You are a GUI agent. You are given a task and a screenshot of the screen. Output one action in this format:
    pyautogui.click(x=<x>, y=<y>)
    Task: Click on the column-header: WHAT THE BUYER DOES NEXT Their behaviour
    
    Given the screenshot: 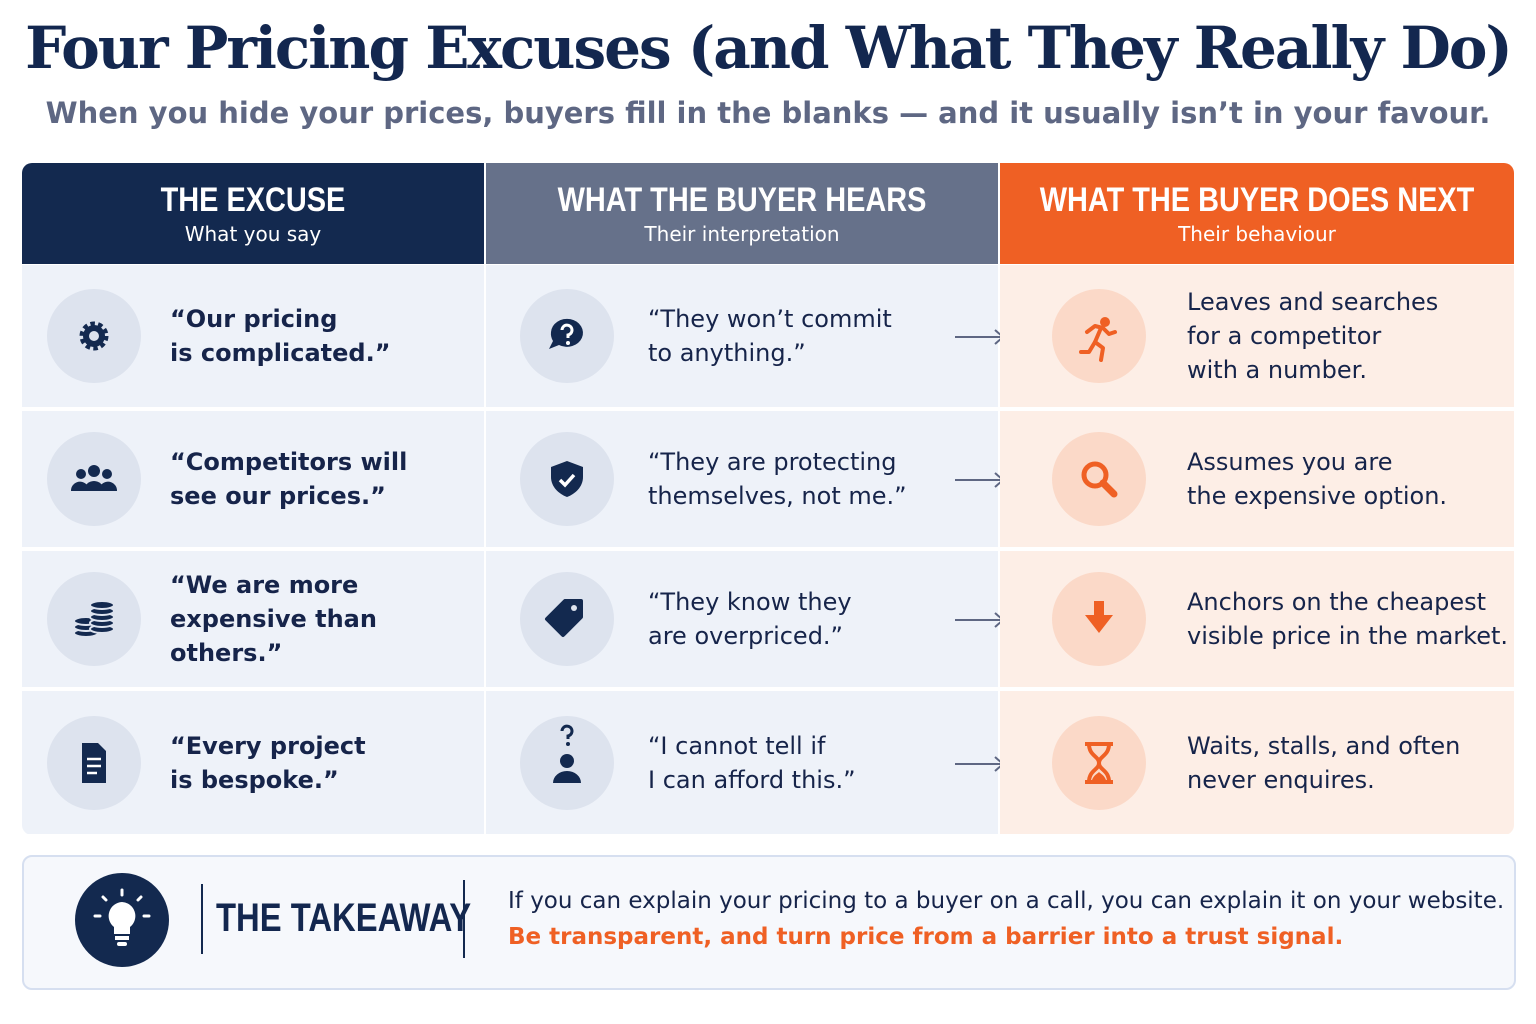 What is the action you would take?
    pyautogui.click(x=1257, y=213)
    